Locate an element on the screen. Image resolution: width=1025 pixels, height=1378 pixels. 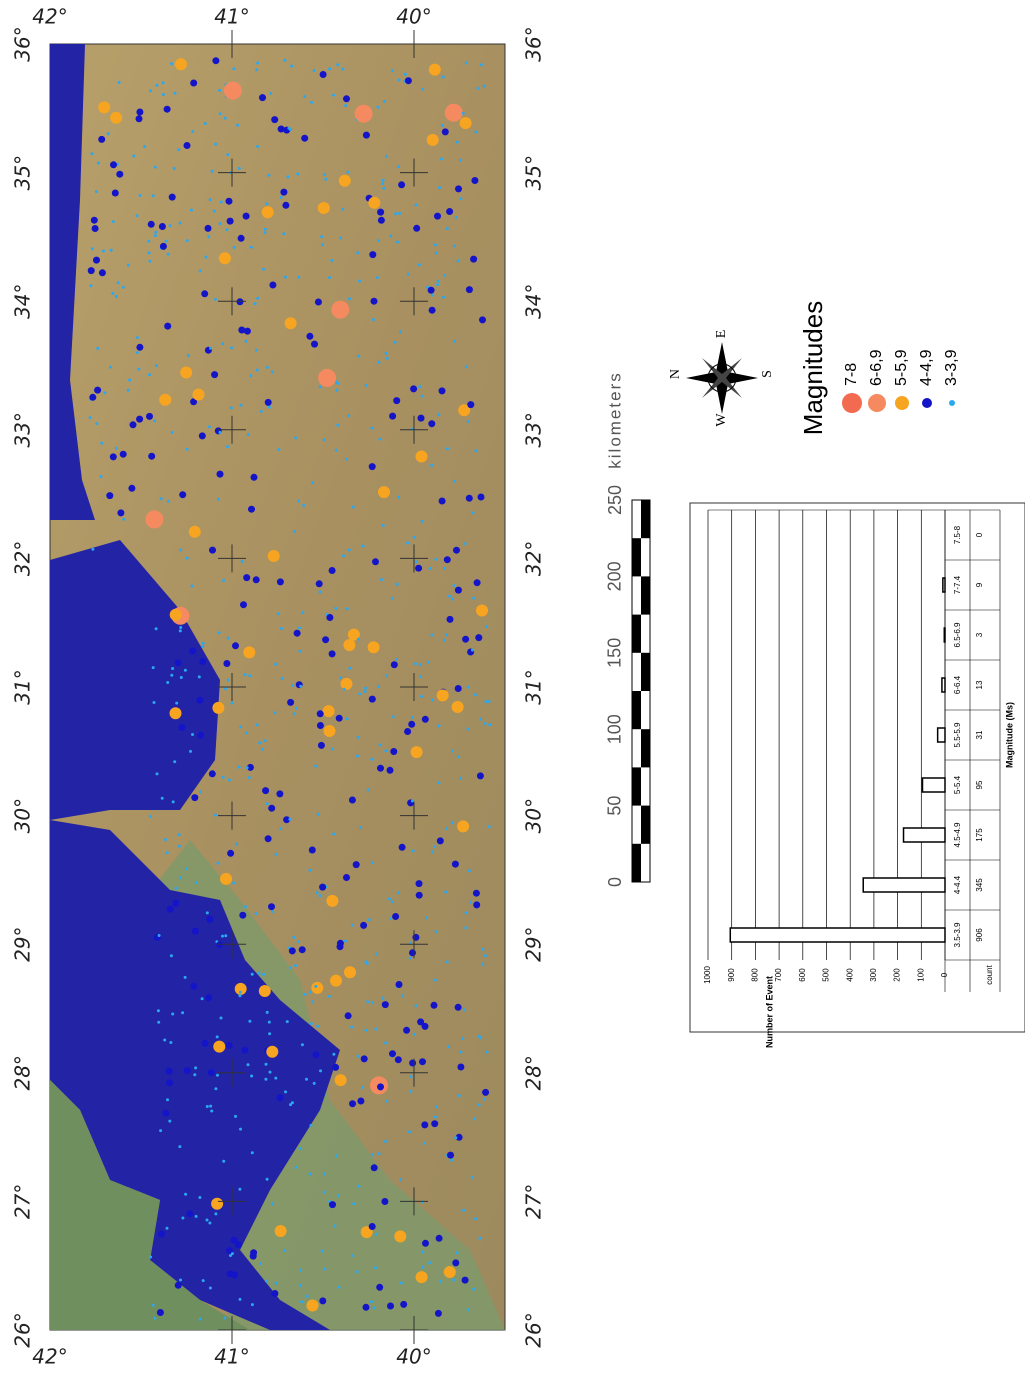
lat-label: 28° is located at coordinates (23, 1072).